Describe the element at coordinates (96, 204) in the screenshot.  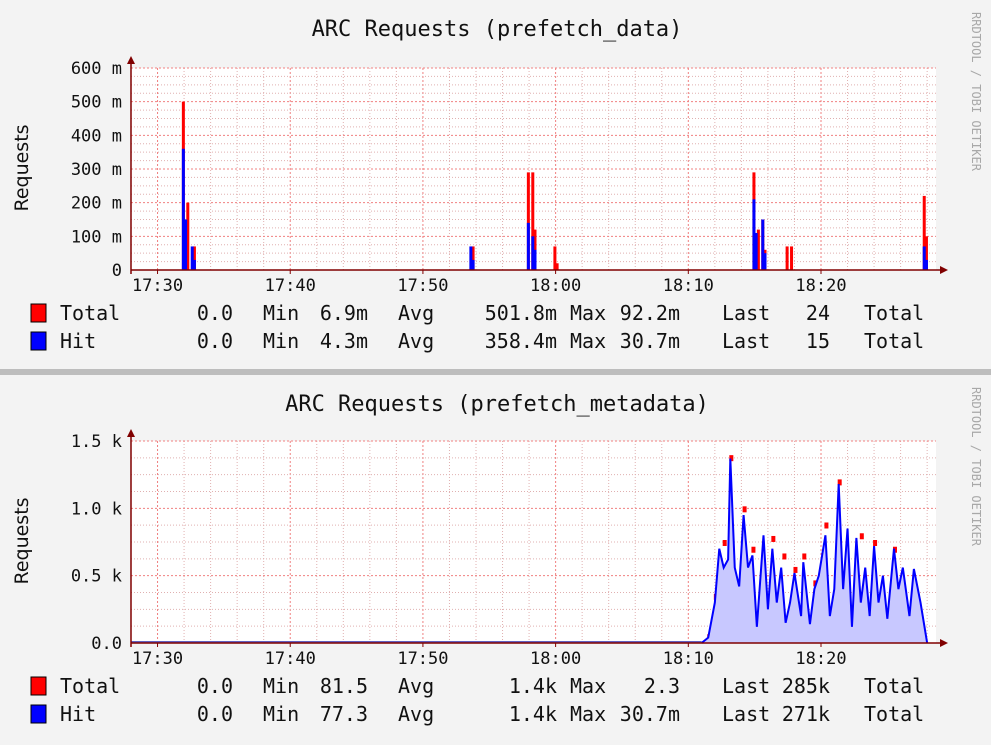
I see `y-tick-label: 200 m` at that location.